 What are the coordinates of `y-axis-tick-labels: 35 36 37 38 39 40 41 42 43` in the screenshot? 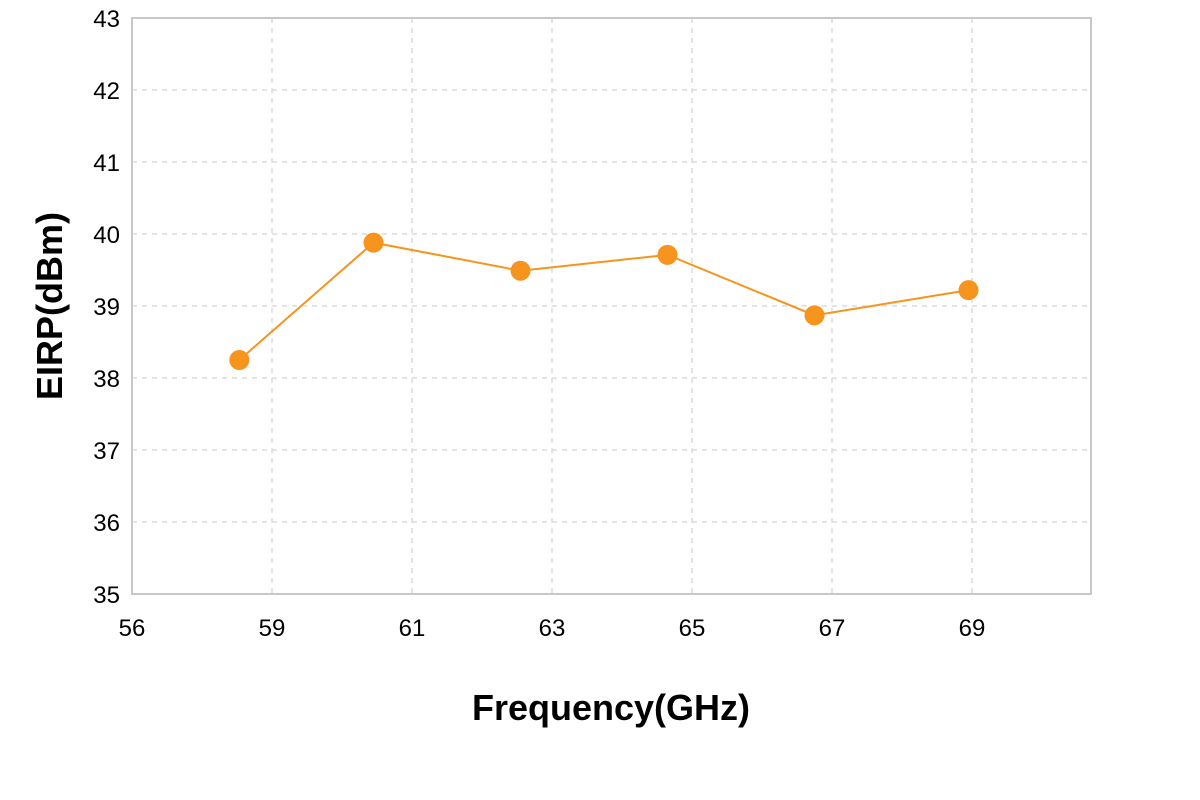 It's located at (106, 307).